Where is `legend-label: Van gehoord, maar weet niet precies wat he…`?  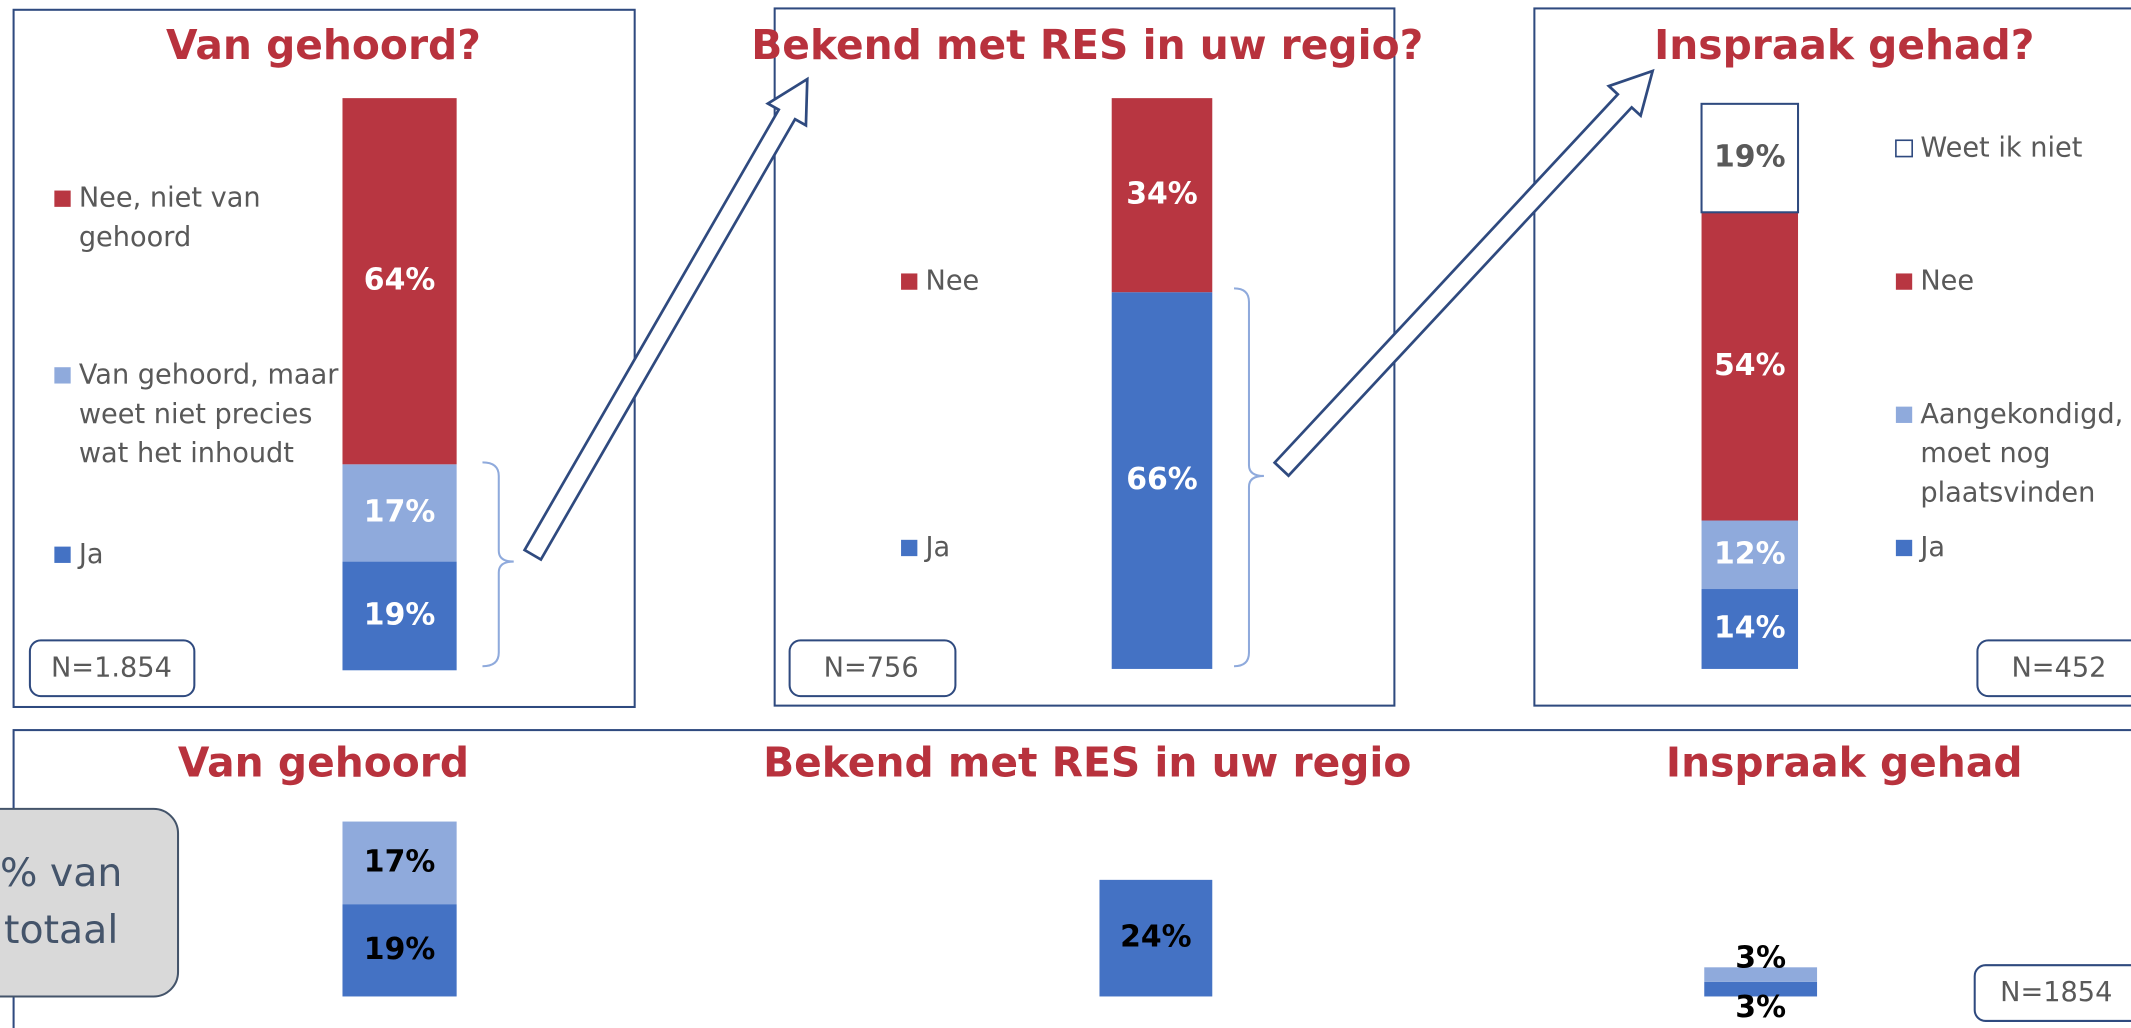 legend-label: Van gehoord, maar weet niet precies wat he… is located at coordinates (209, 414).